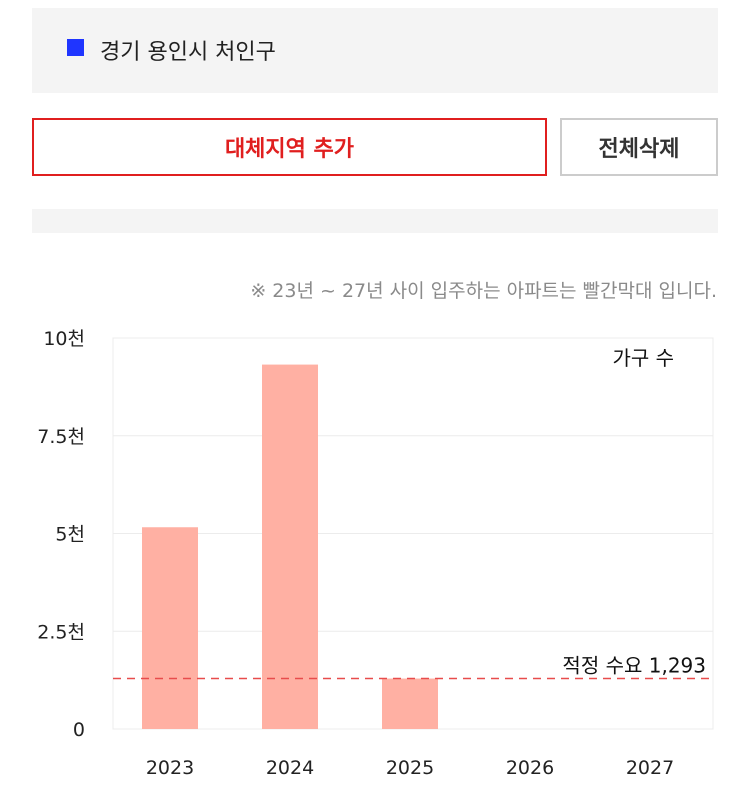 This screenshot has width=750, height=801. What do you see at coordinates (375, 221) in the screenshot?
I see `section-divider` at bounding box center [375, 221].